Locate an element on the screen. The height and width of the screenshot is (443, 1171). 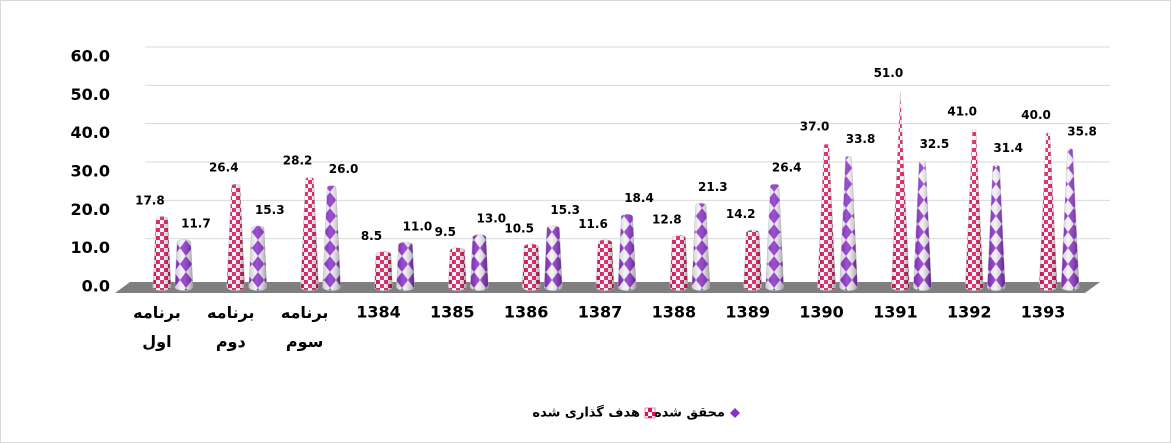
value-label: 10.5 is located at coordinates (519, 228).